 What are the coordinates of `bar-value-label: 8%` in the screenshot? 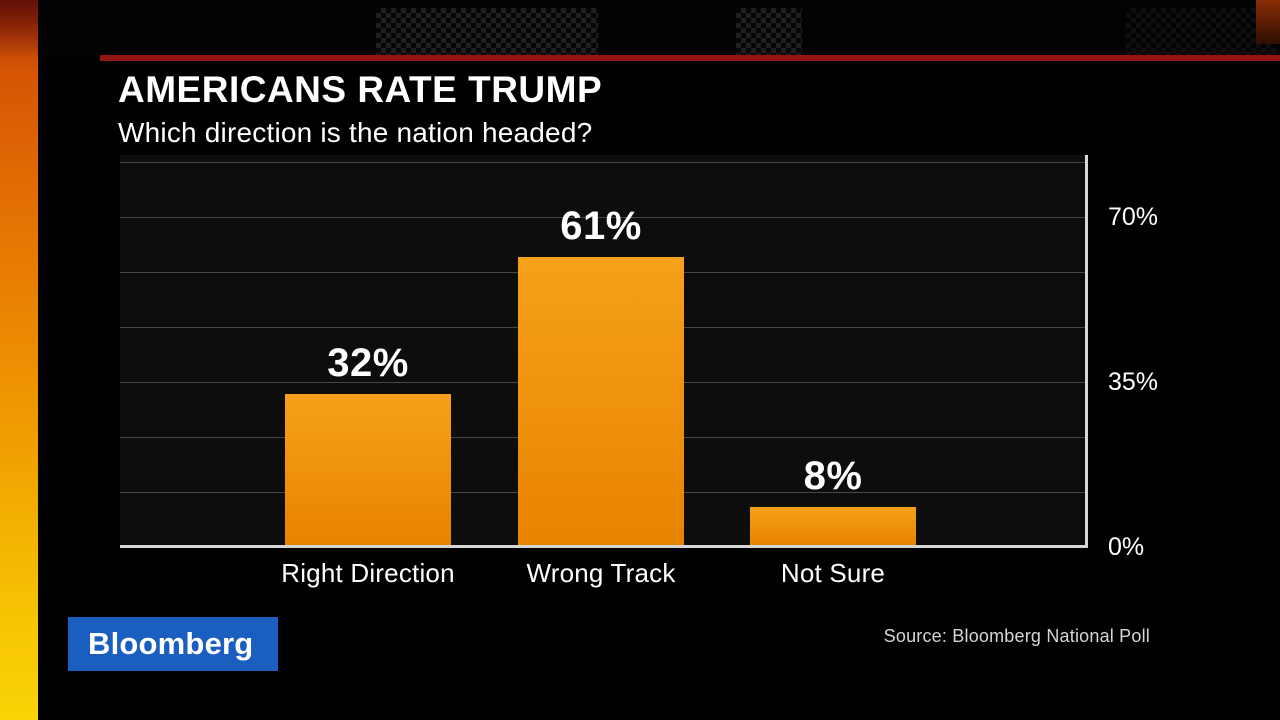 It's located at (833, 476).